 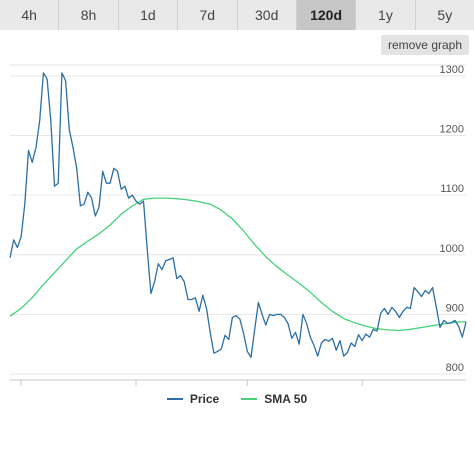 I want to click on x-axis-ticks: Oct '25Nov '25Dec '25Jan '26, so click(x=191, y=383).